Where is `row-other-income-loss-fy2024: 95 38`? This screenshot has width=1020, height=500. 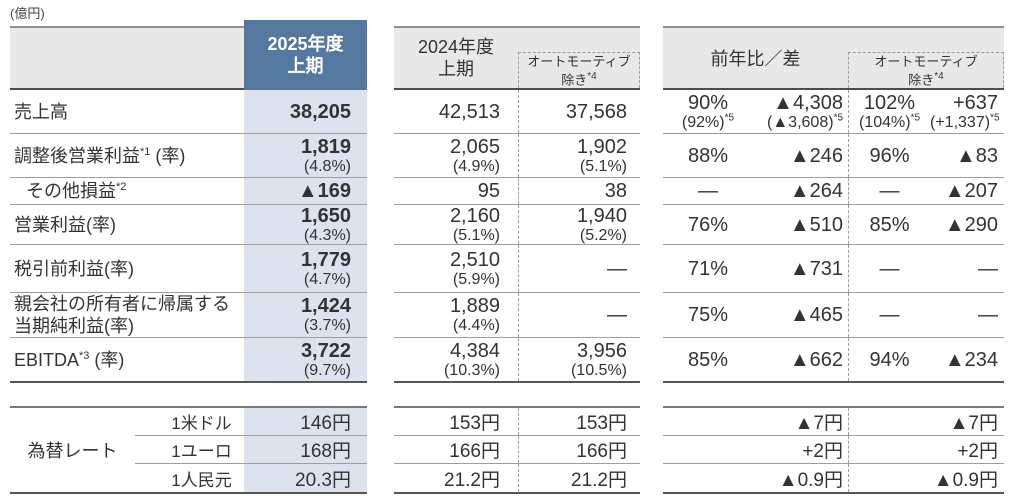 row-other-income-loss-fy2024: 95 38 is located at coordinates (517, 191).